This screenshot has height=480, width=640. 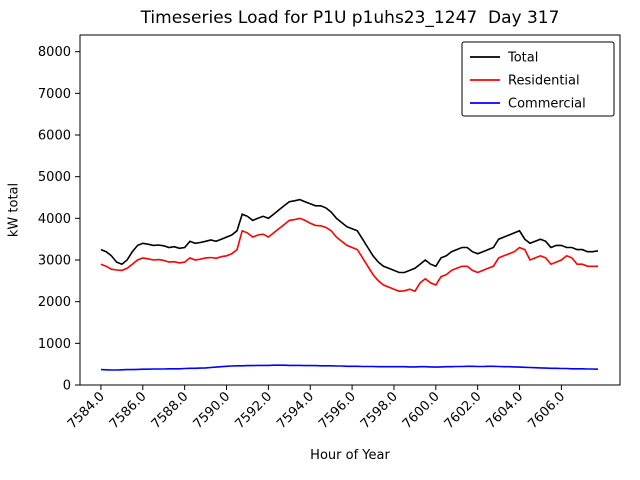 I want to click on x-tick-label: 7586.0, so click(x=128, y=410).